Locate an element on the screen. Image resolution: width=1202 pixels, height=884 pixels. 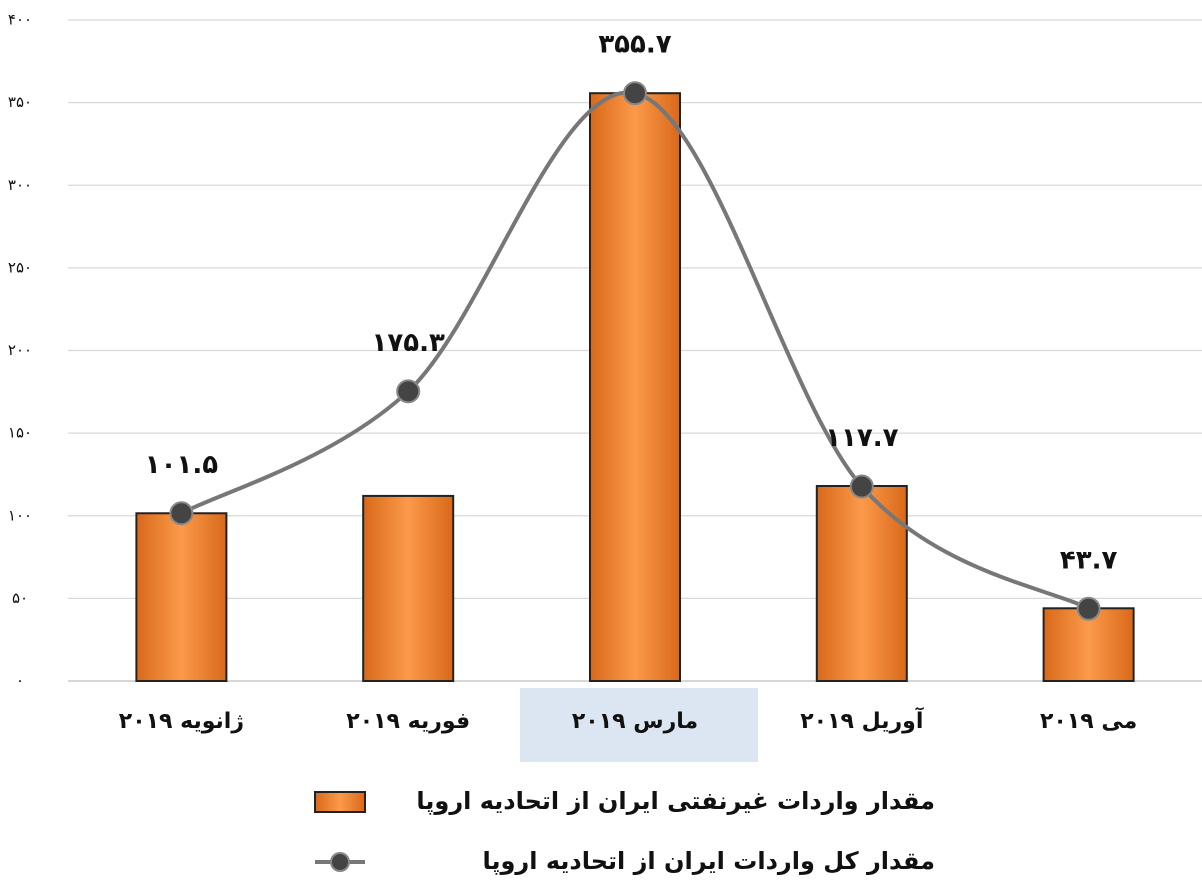
y-tick-label: ۵۰ is located at coordinates (20, 598).